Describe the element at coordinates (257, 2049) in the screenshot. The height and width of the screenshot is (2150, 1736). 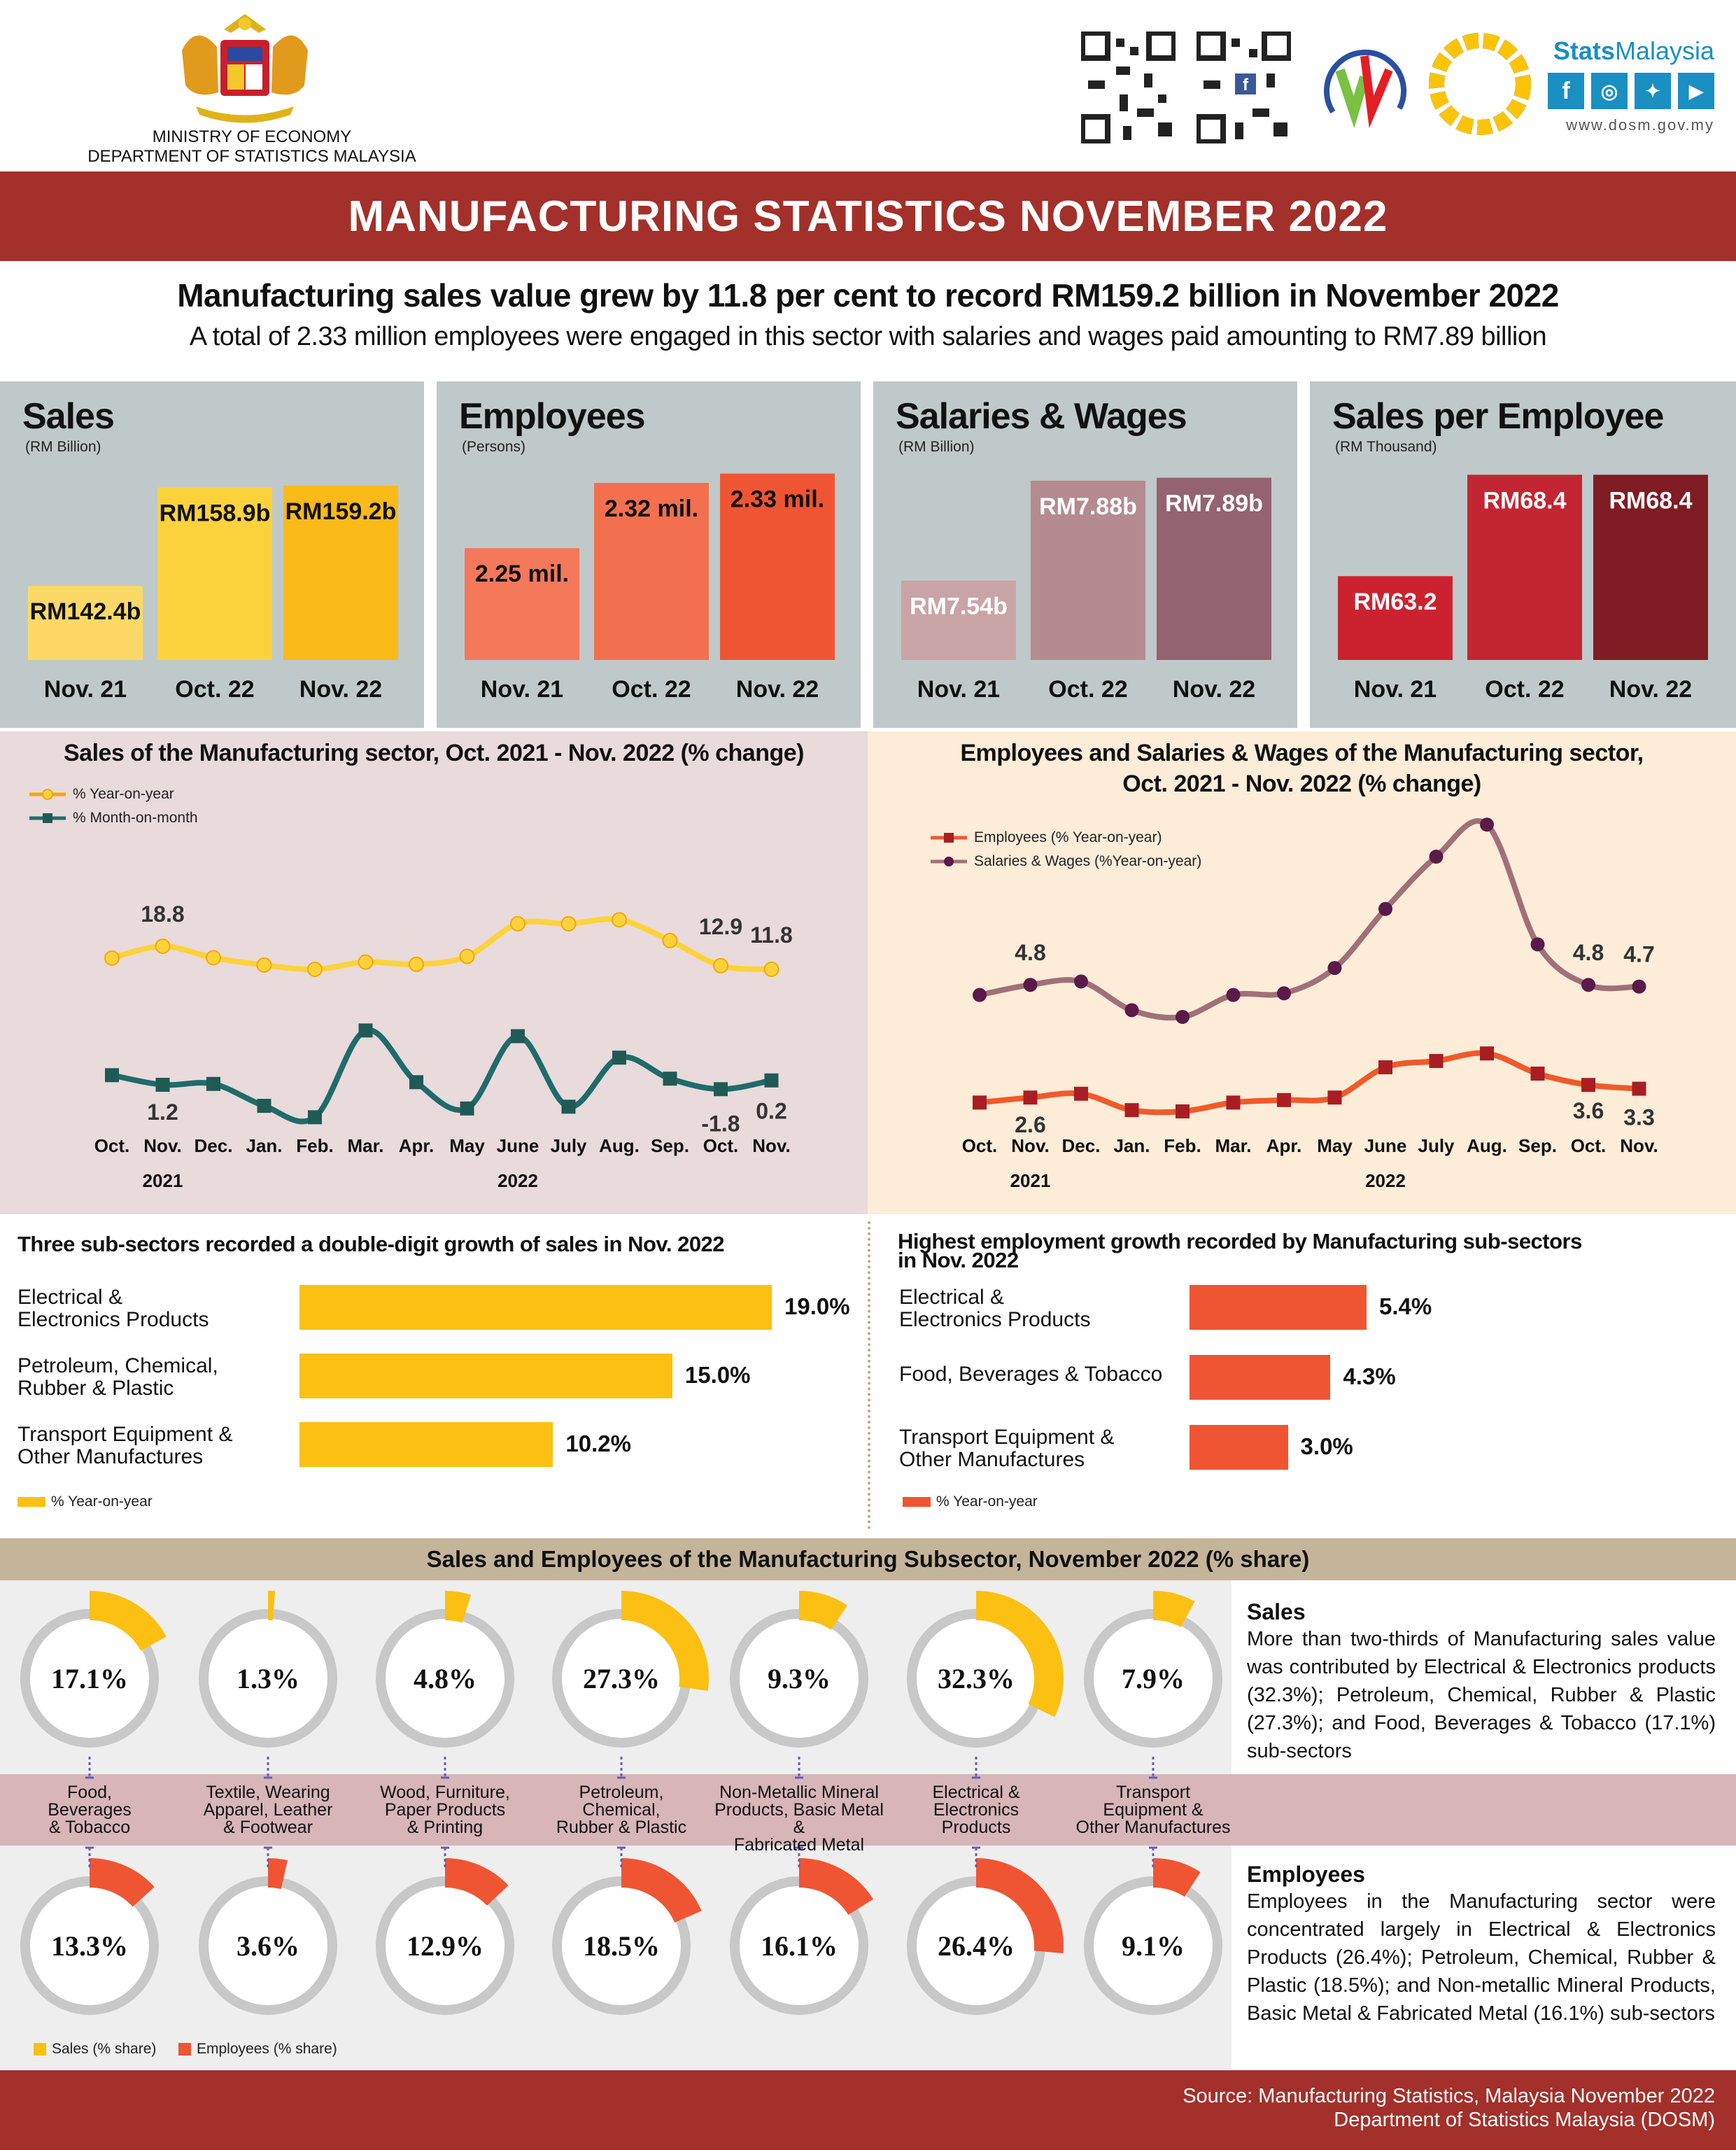
I see `legend-employees-share: Employees (% share)` at that location.